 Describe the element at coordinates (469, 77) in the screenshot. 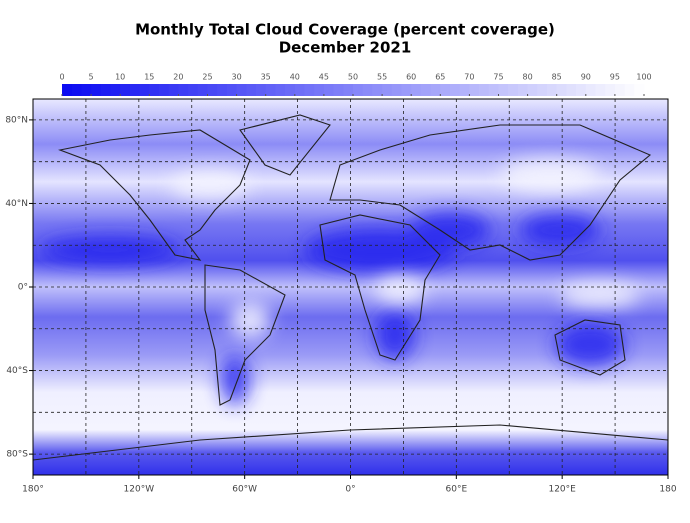

I see `colorbar-tick-label: 70` at that location.